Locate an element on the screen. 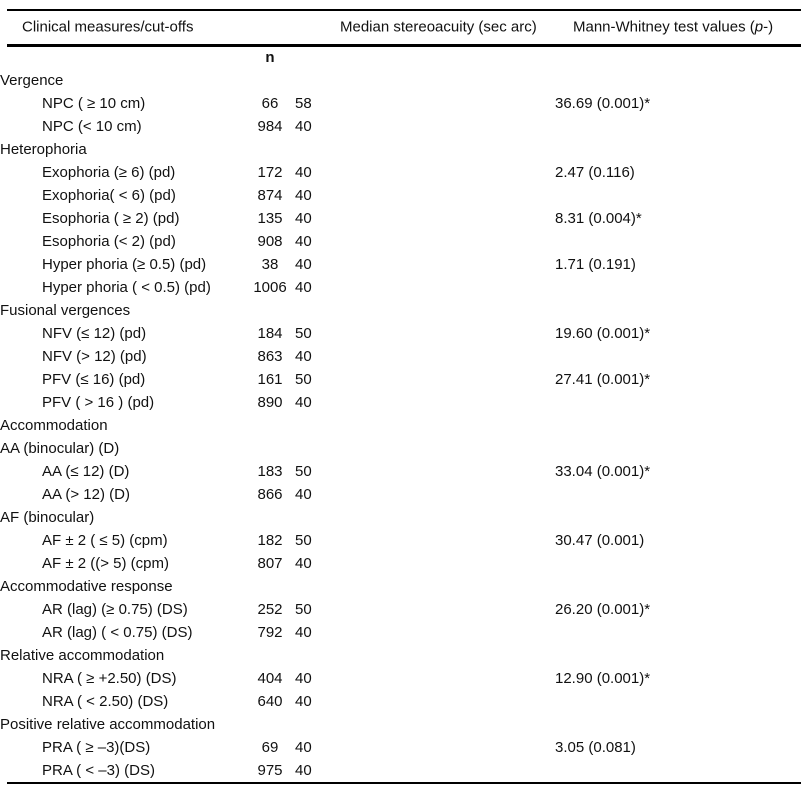  measure-cell: AF ± 2 ((> 5) (cpm) is located at coordinates (105, 563).